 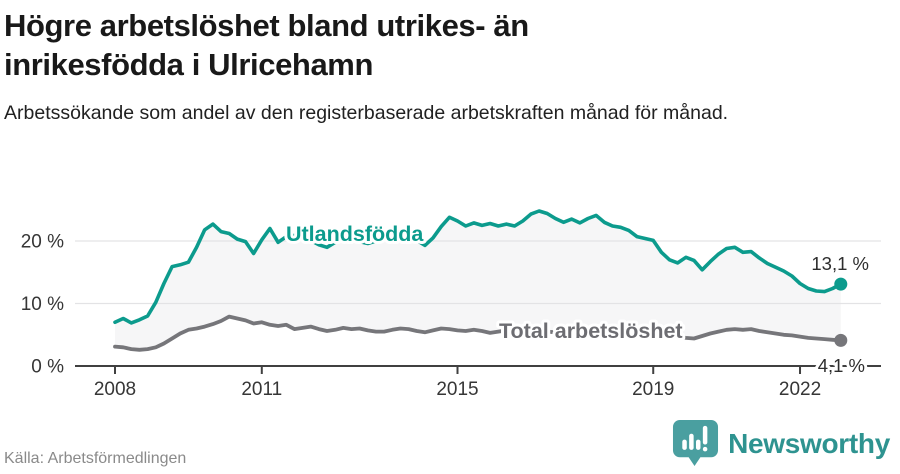 I want to click on x-tick-label-2011: 2011, so click(x=261, y=389).